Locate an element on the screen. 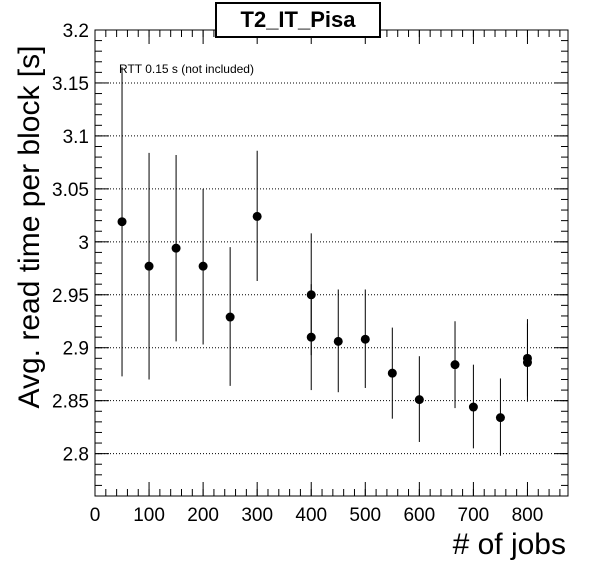  y-axis-label: Avg. read time per block [s] is located at coordinates (29, 227).